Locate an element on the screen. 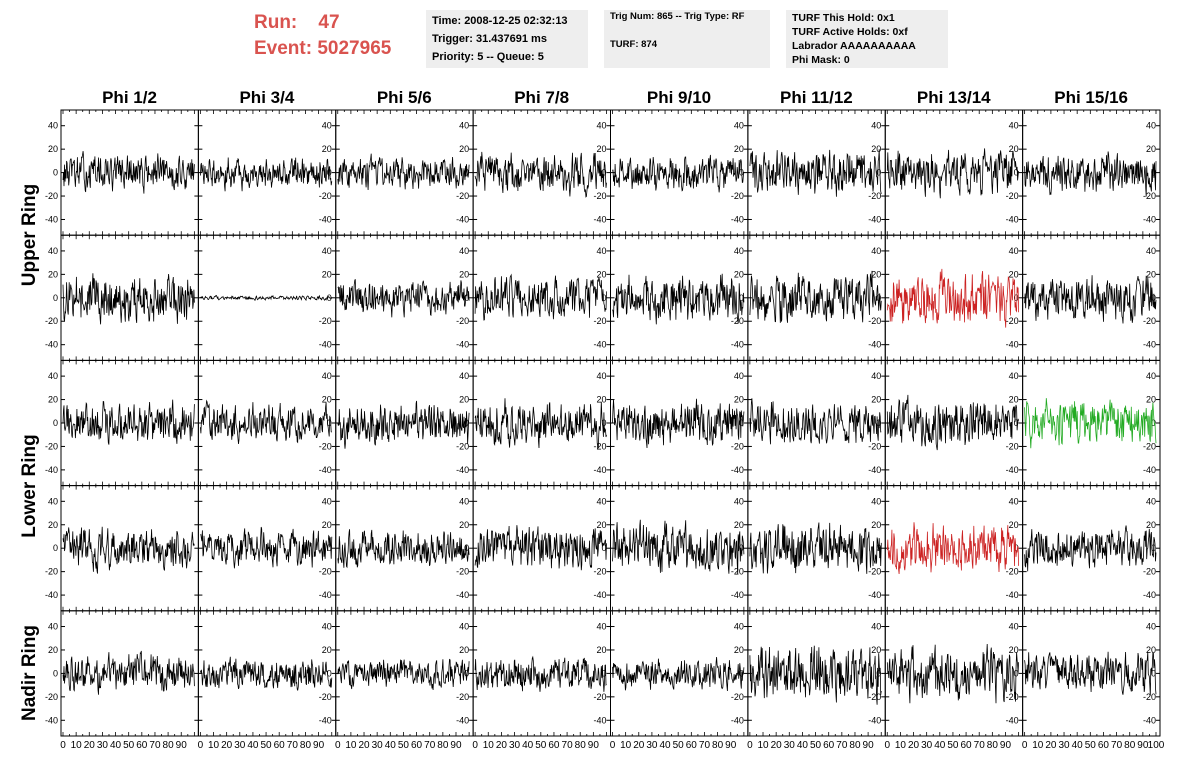  x-tick-label: 60 is located at coordinates (692, 745).